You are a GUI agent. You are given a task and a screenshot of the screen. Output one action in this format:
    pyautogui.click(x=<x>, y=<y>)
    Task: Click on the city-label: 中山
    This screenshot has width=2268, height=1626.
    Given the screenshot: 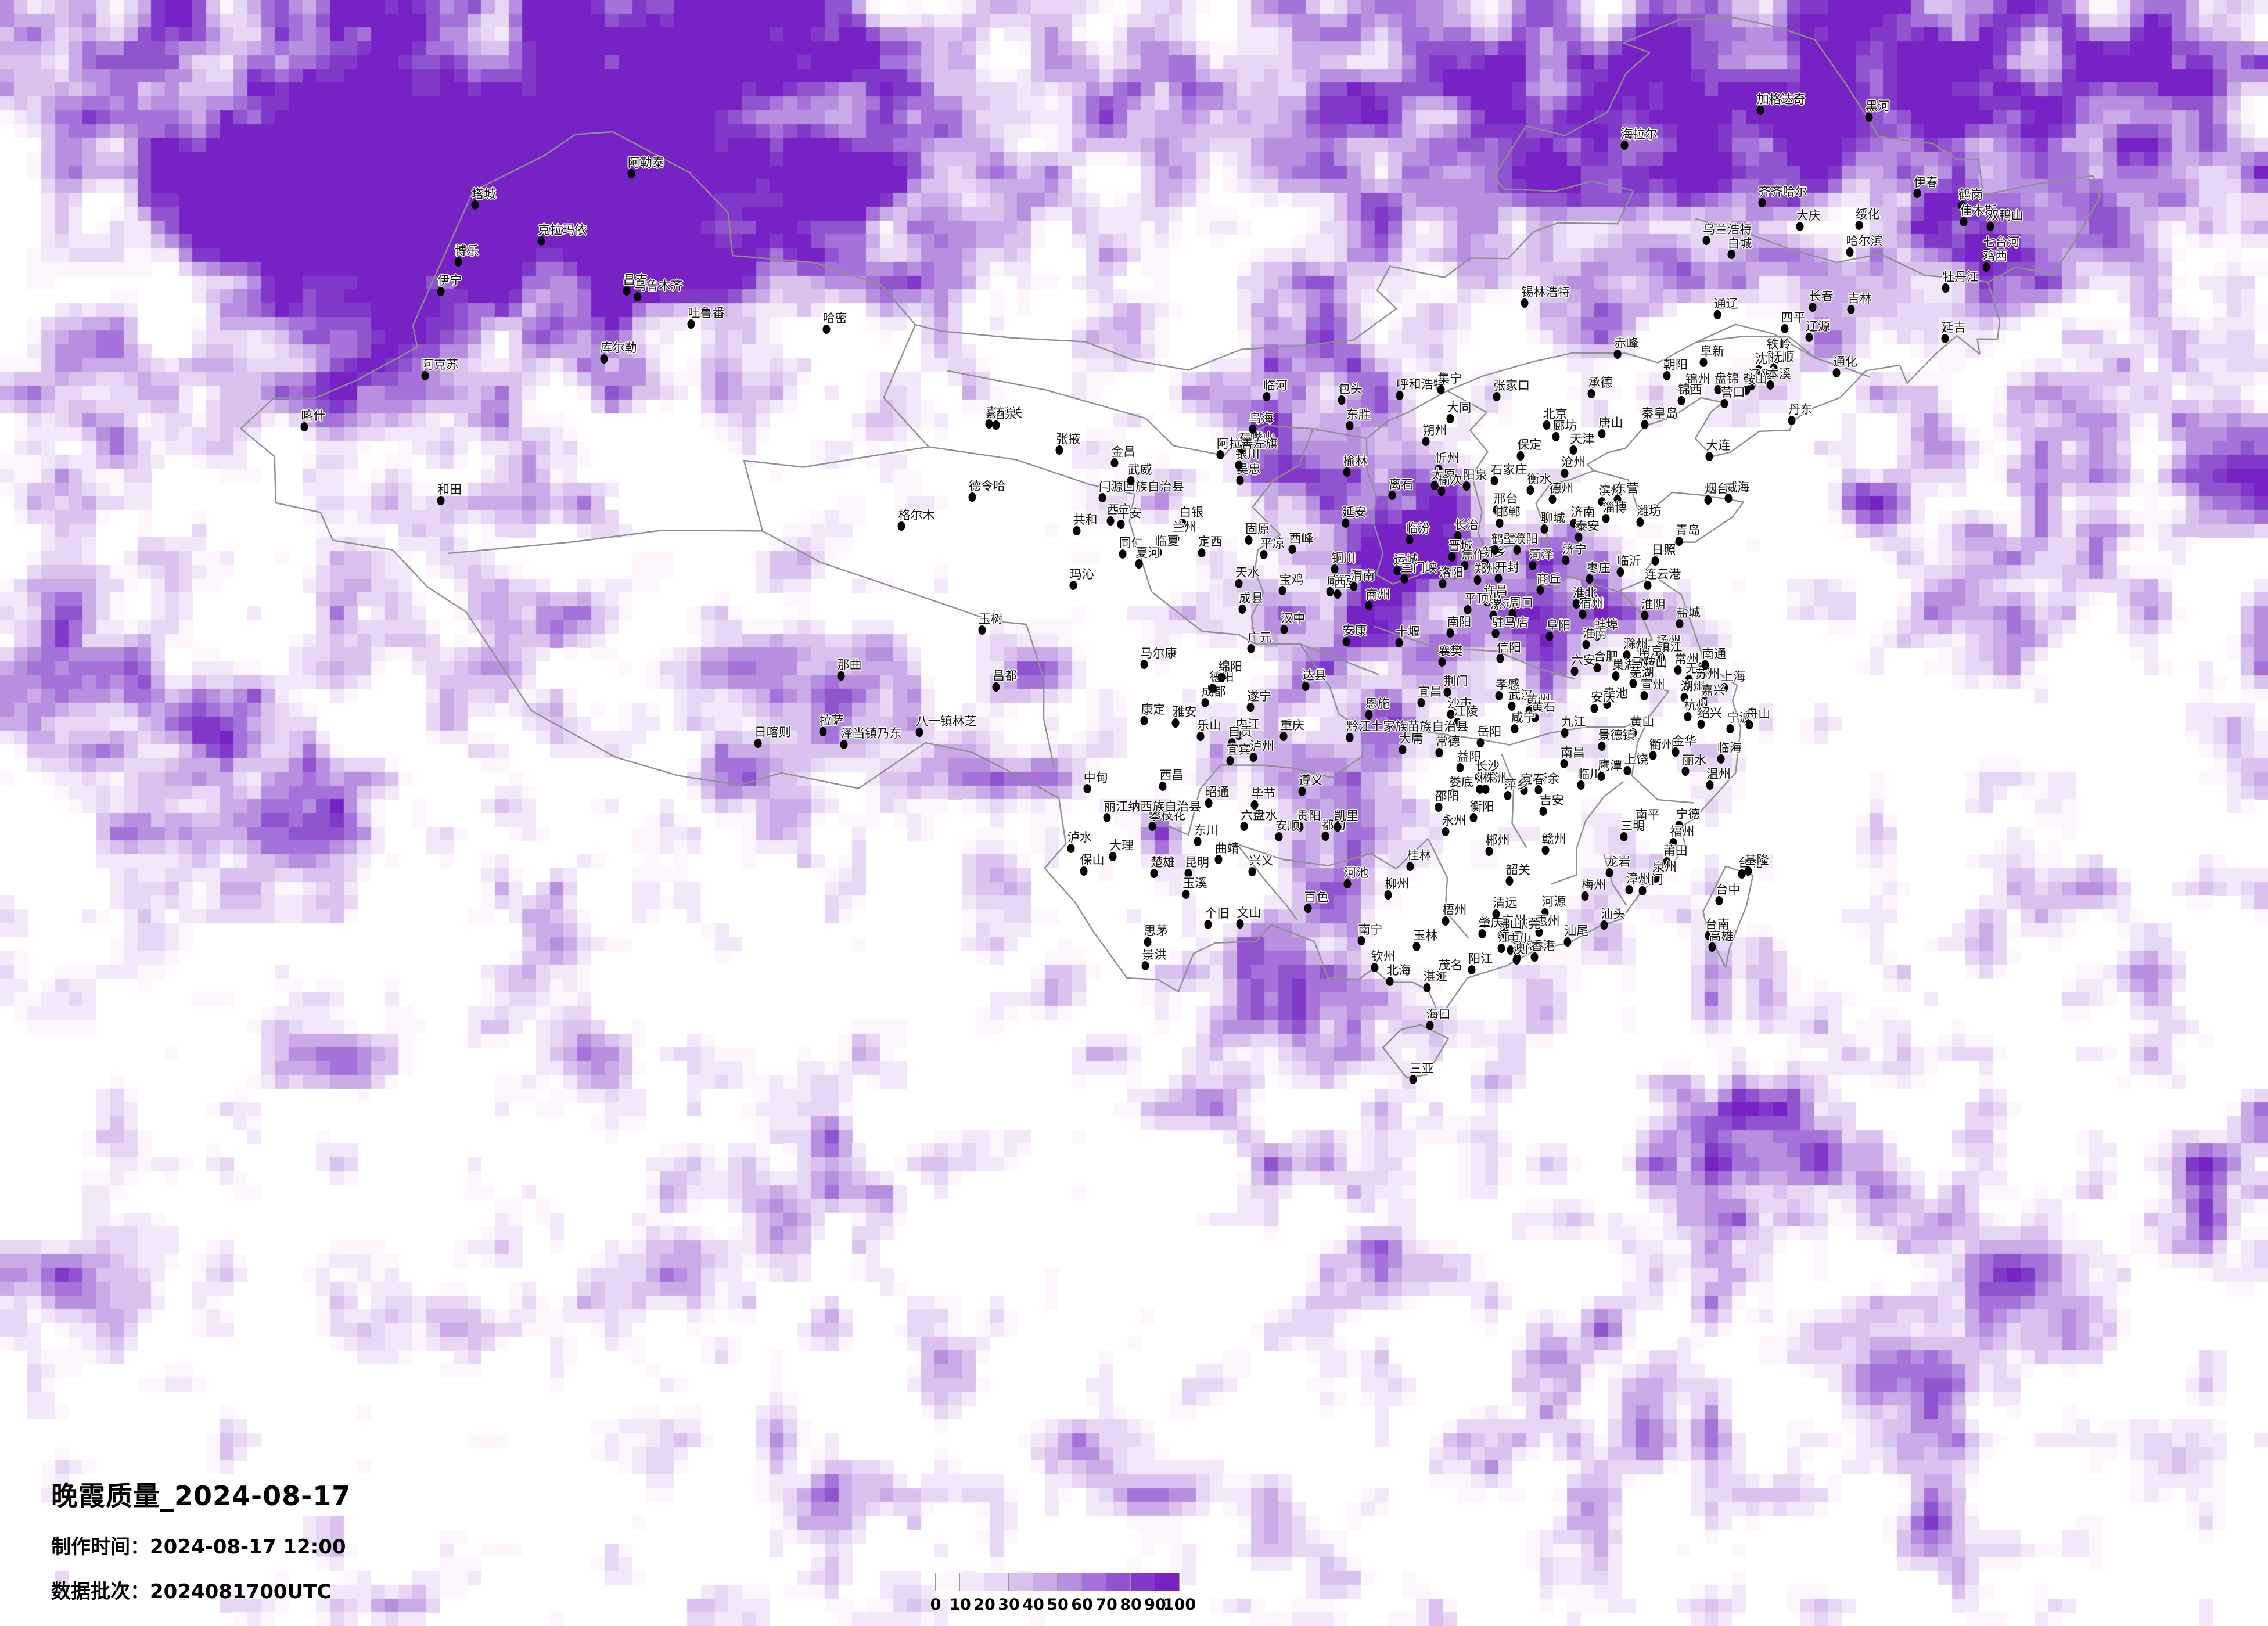 What is the action you would take?
    pyautogui.click(x=1519, y=939)
    